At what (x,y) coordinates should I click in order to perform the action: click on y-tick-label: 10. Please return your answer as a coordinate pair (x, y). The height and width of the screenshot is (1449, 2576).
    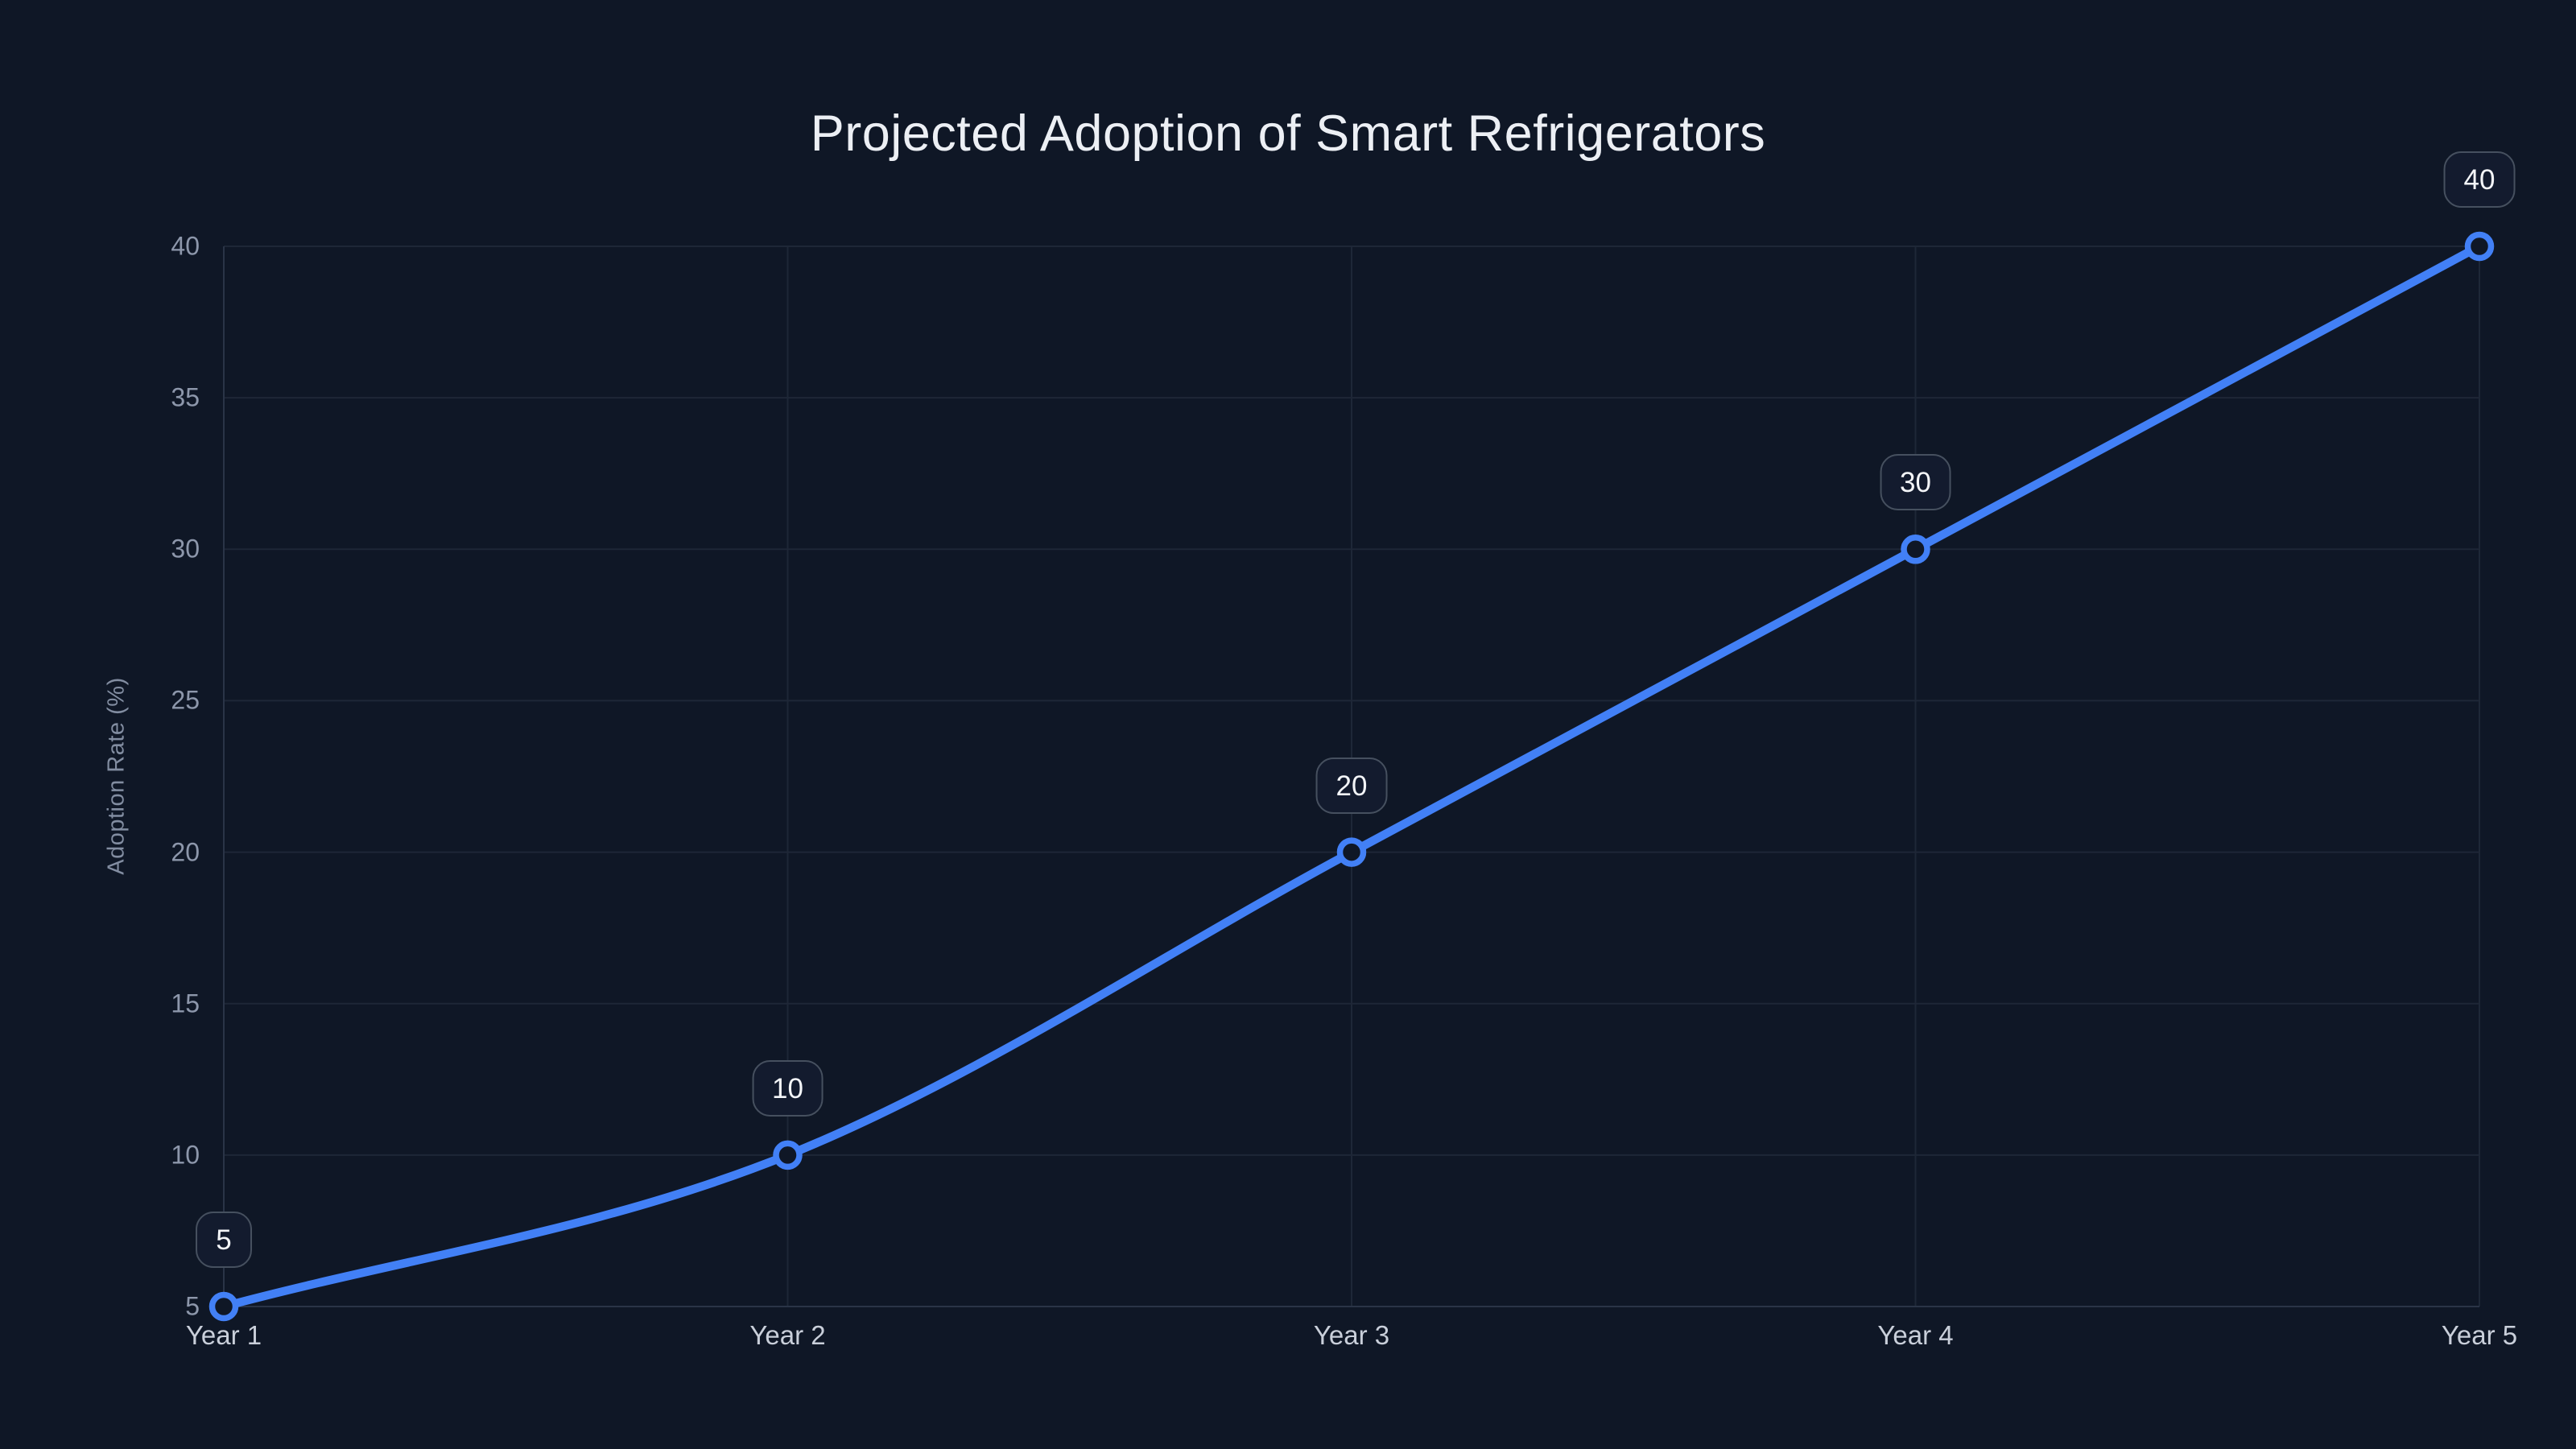
    Looking at the image, I should click on (185, 1155).